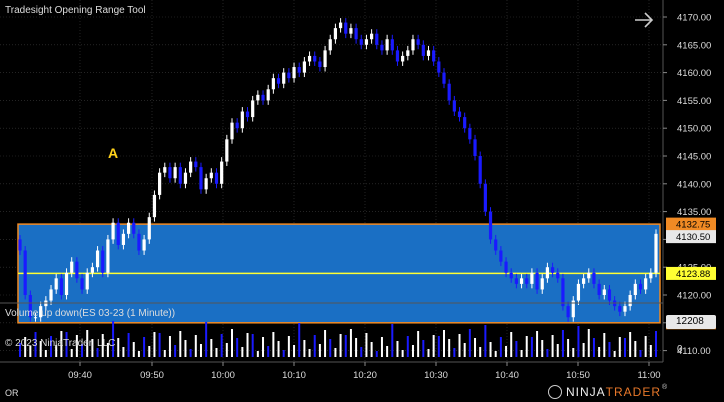 This screenshot has height=402, width=724. I want to click on volume-panel-title: Volume up down(ES 03-23 (1 Minute)), so click(90, 313).